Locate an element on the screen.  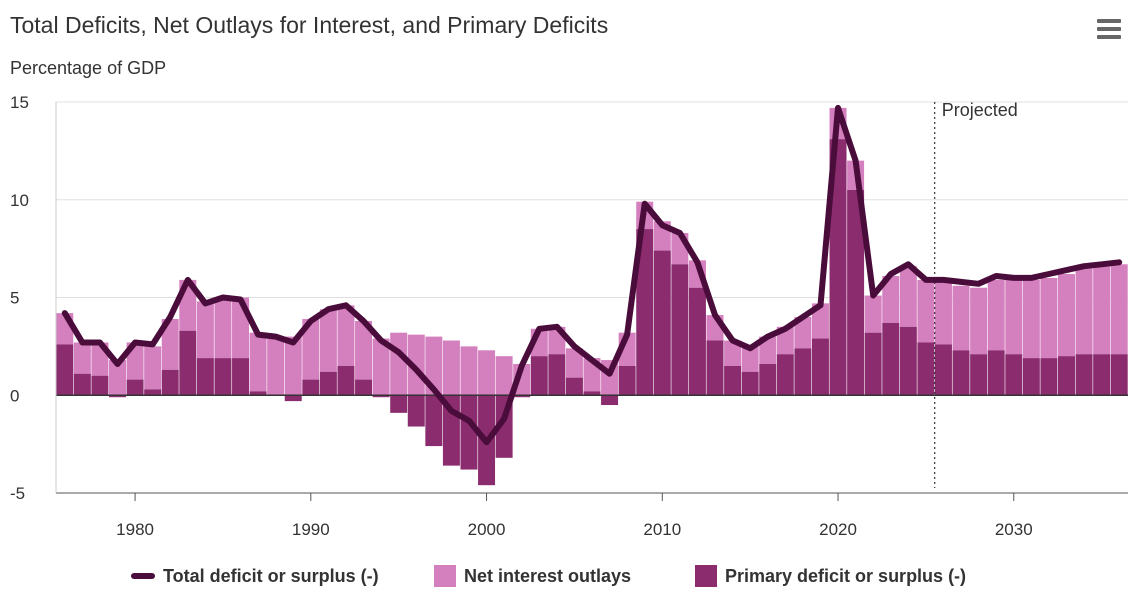
hamburger-menu-icon is located at coordinates (1109, 29).